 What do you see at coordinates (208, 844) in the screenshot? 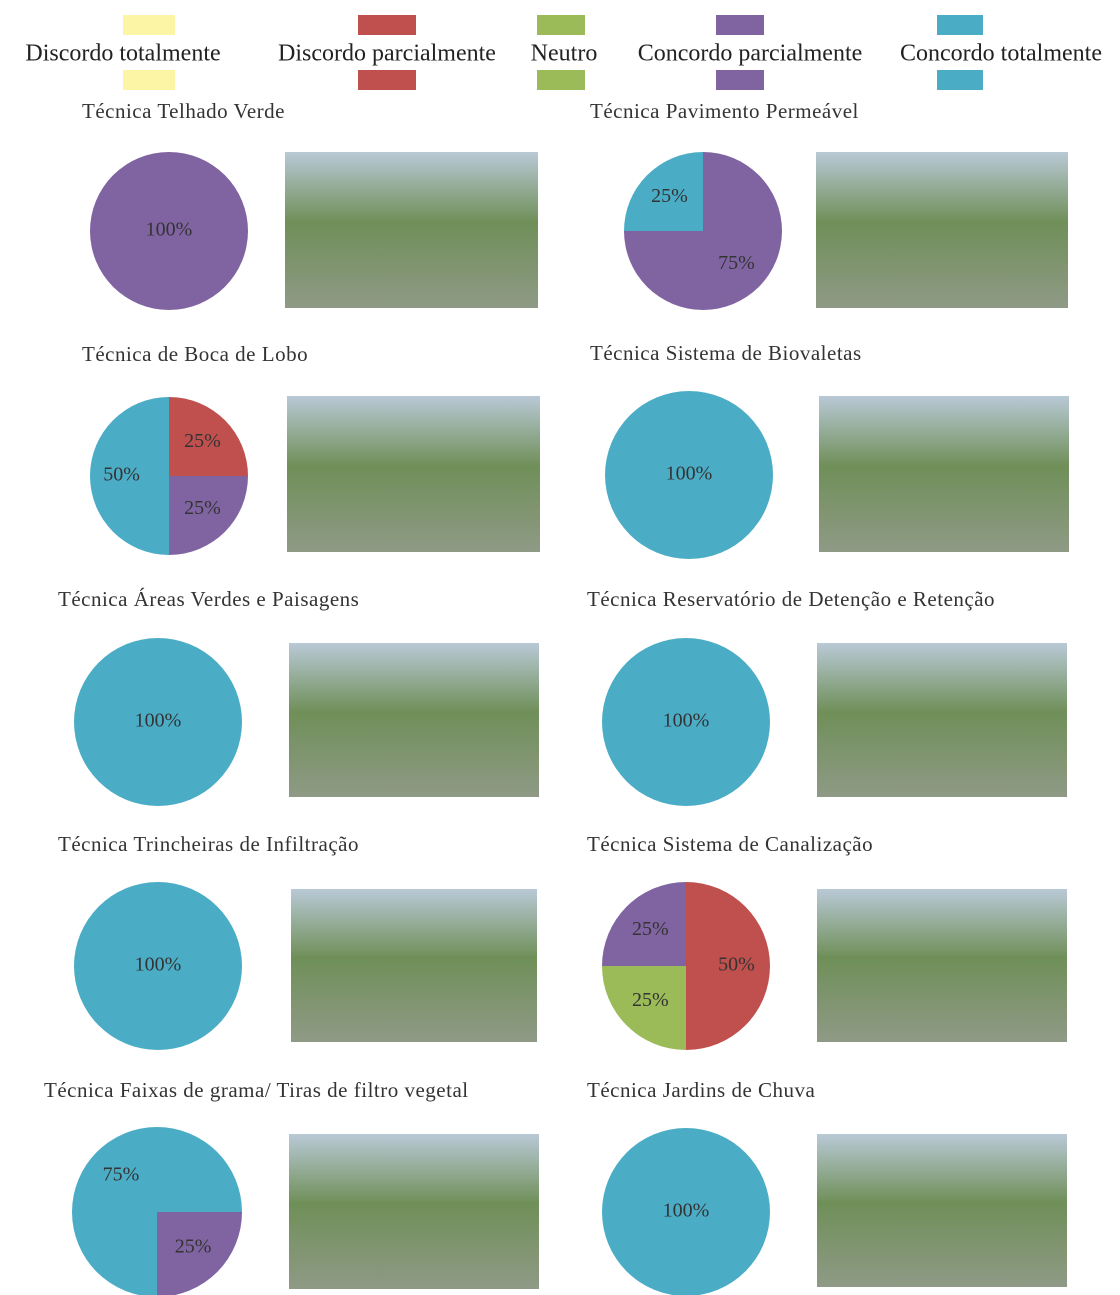
I see `chart-title: Técnica Trincheiras de Infiltração` at bounding box center [208, 844].